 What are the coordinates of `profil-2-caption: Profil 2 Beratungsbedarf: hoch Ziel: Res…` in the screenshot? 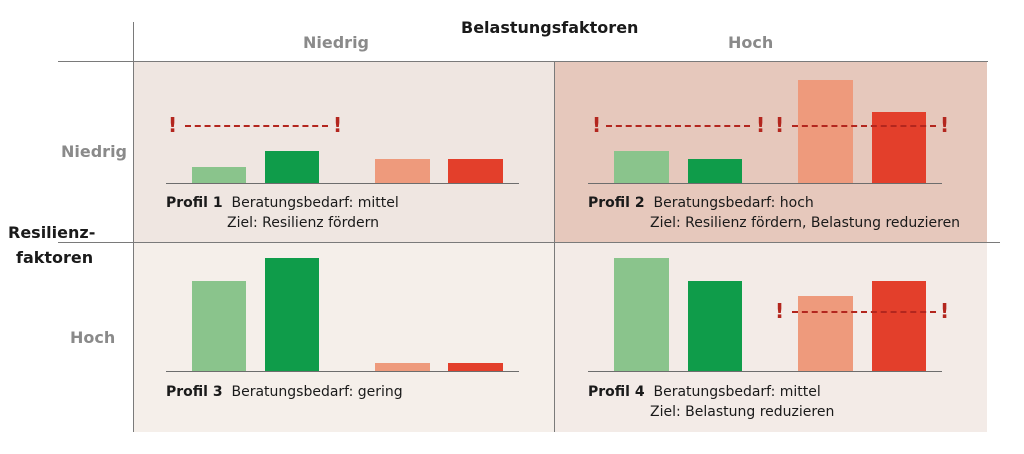 It's located at (774, 213).